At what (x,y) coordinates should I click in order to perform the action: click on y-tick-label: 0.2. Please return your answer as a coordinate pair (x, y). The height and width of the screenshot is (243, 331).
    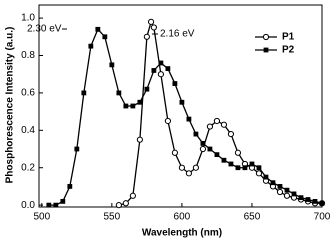
    Looking at the image, I should click on (28, 167).